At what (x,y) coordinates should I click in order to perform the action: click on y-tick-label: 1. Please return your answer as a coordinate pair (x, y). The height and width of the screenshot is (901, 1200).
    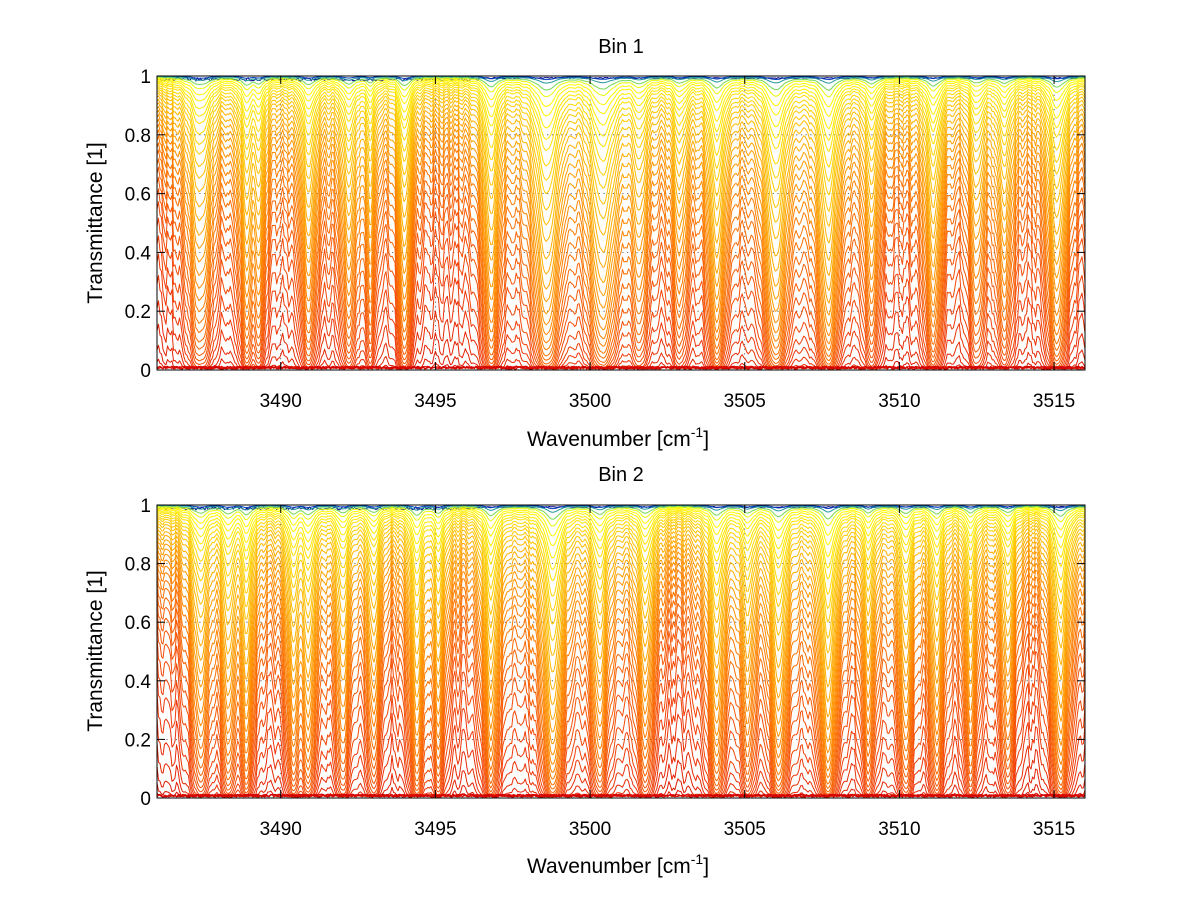
    Looking at the image, I should click on (145, 506).